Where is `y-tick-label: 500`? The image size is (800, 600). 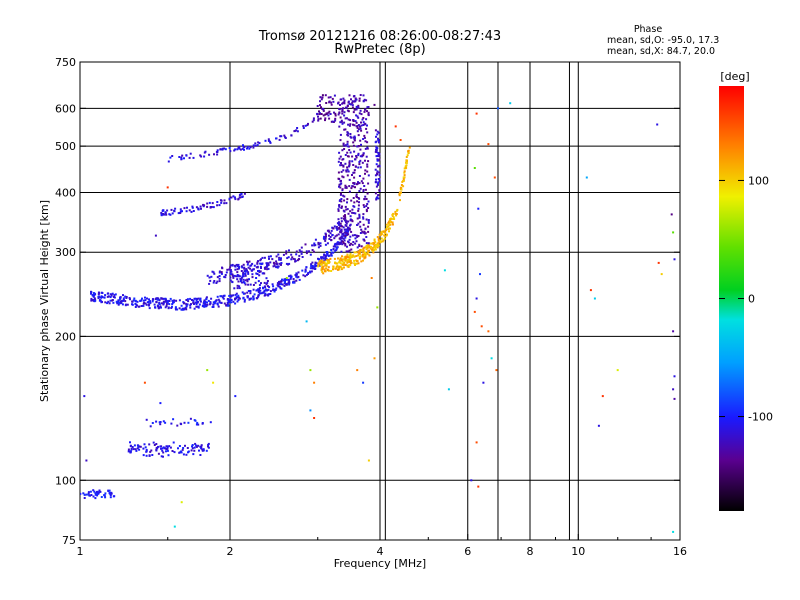
y-tick-label: 500 is located at coordinates (65, 146).